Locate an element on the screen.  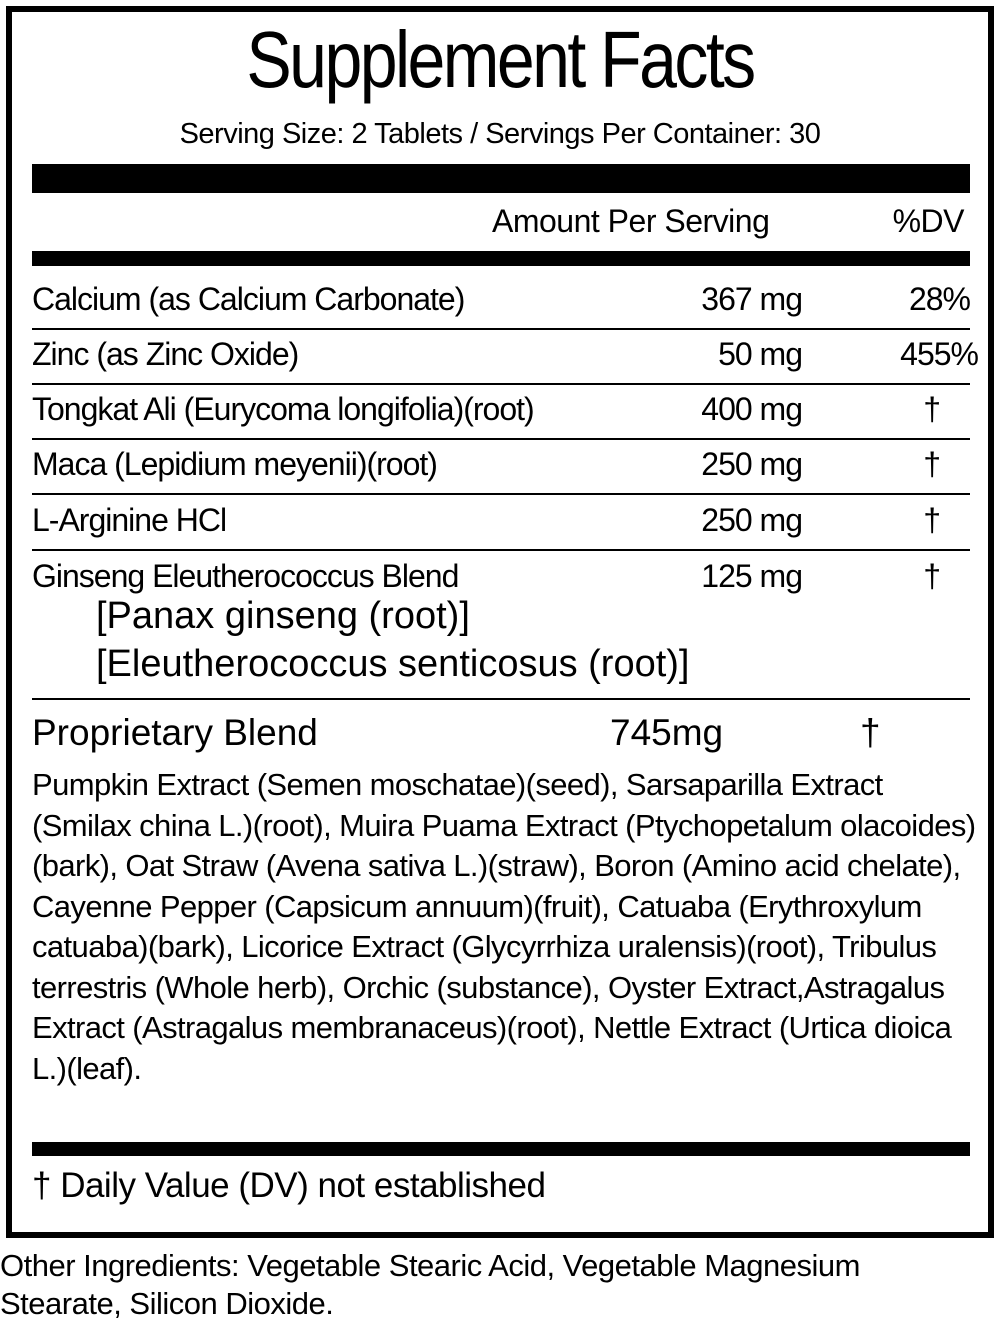
nutrient-row: Calcium (as Calcium Carbonate) 367 mg 28% is located at coordinates (501, 301).